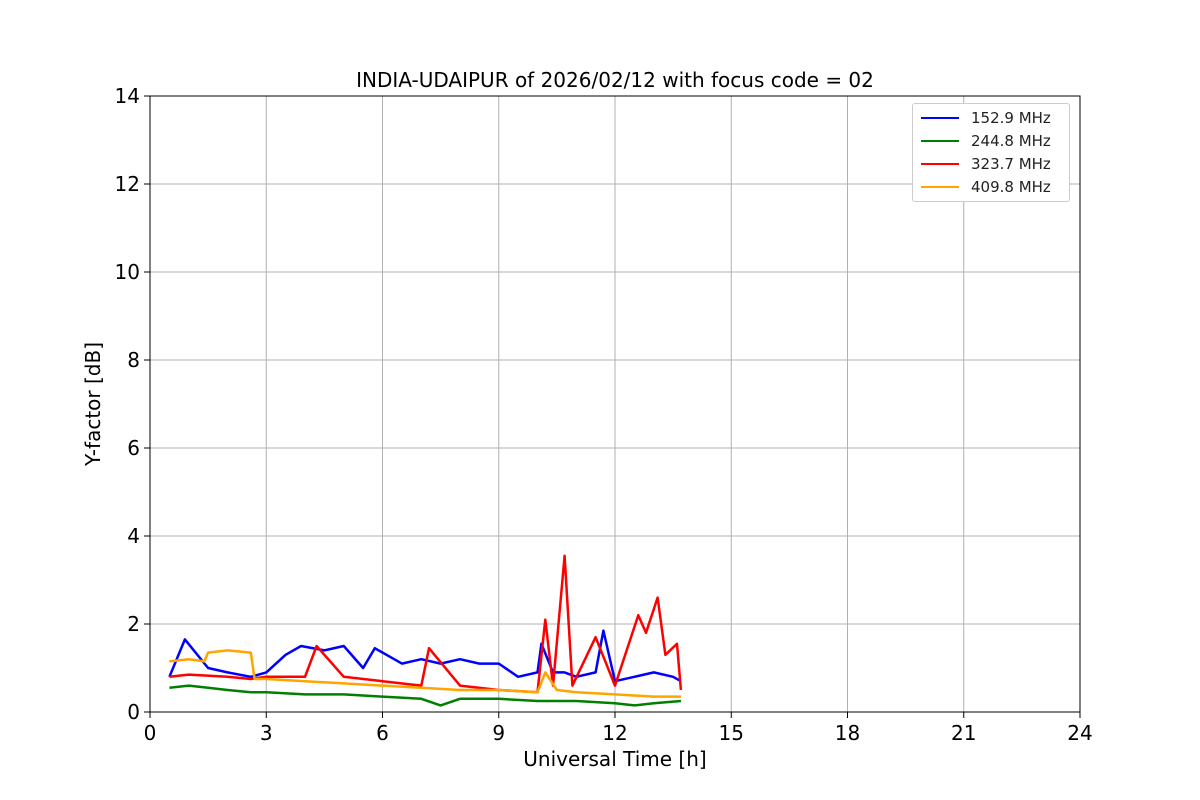  What do you see at coordinates (133, 712) in the screenshot?
I see `y-tick-label: 0` at bounding box center [133, 712].